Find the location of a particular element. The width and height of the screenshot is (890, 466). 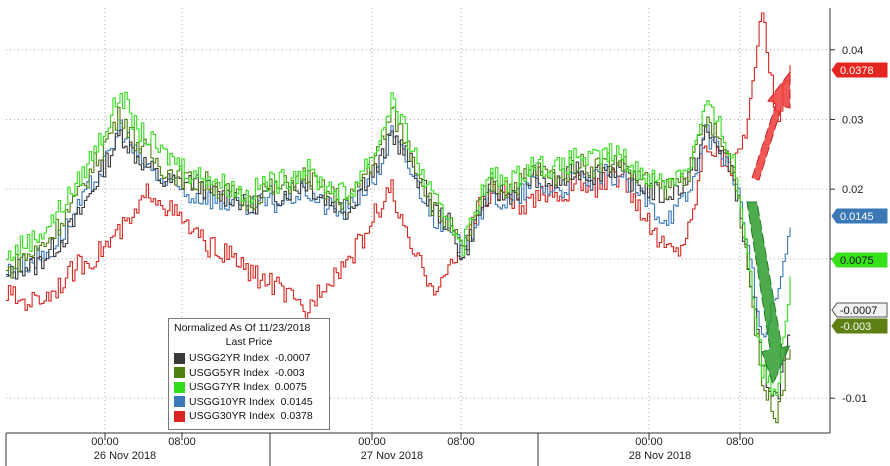

legend-label: USGG10YR Index 0.0145 is located at coordinates (251, 401).